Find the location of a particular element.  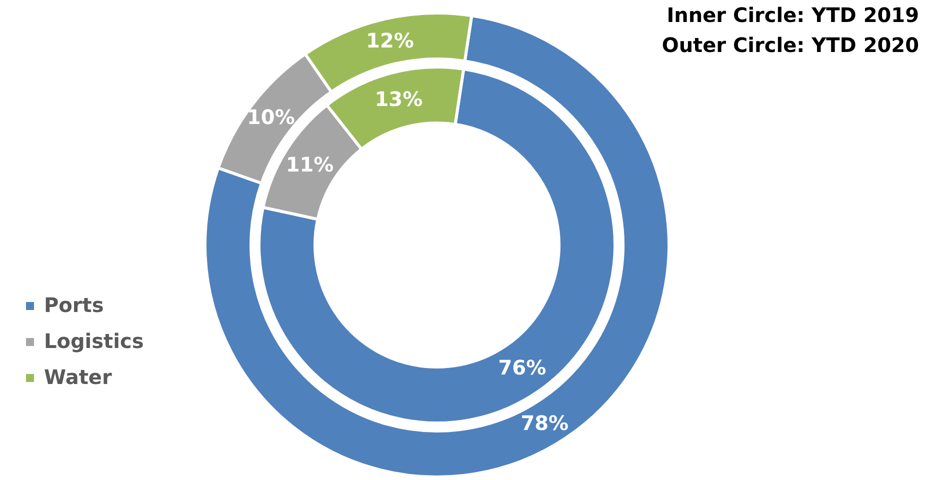

data-label: 13% is located at coordinates (398, 98).